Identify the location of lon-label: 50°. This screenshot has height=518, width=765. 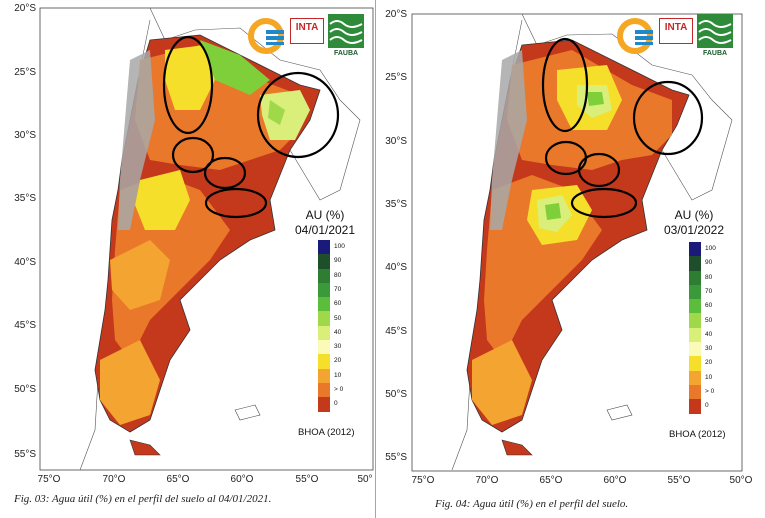
(365, 479).